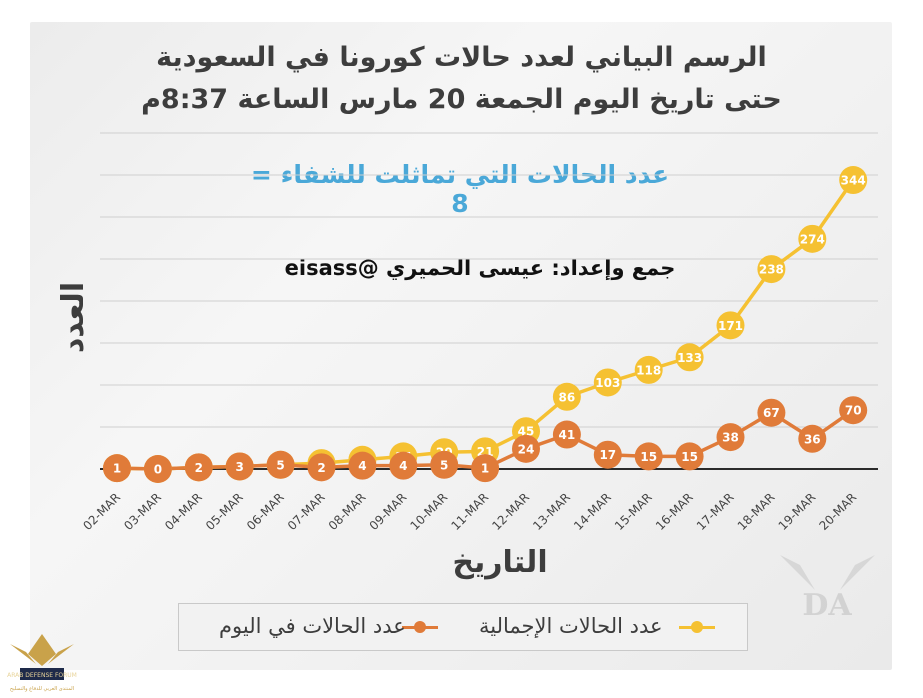 This screenshot has height=698, width=923. I want to click on x-tick-label: 09-MAR, so click(388, 511).